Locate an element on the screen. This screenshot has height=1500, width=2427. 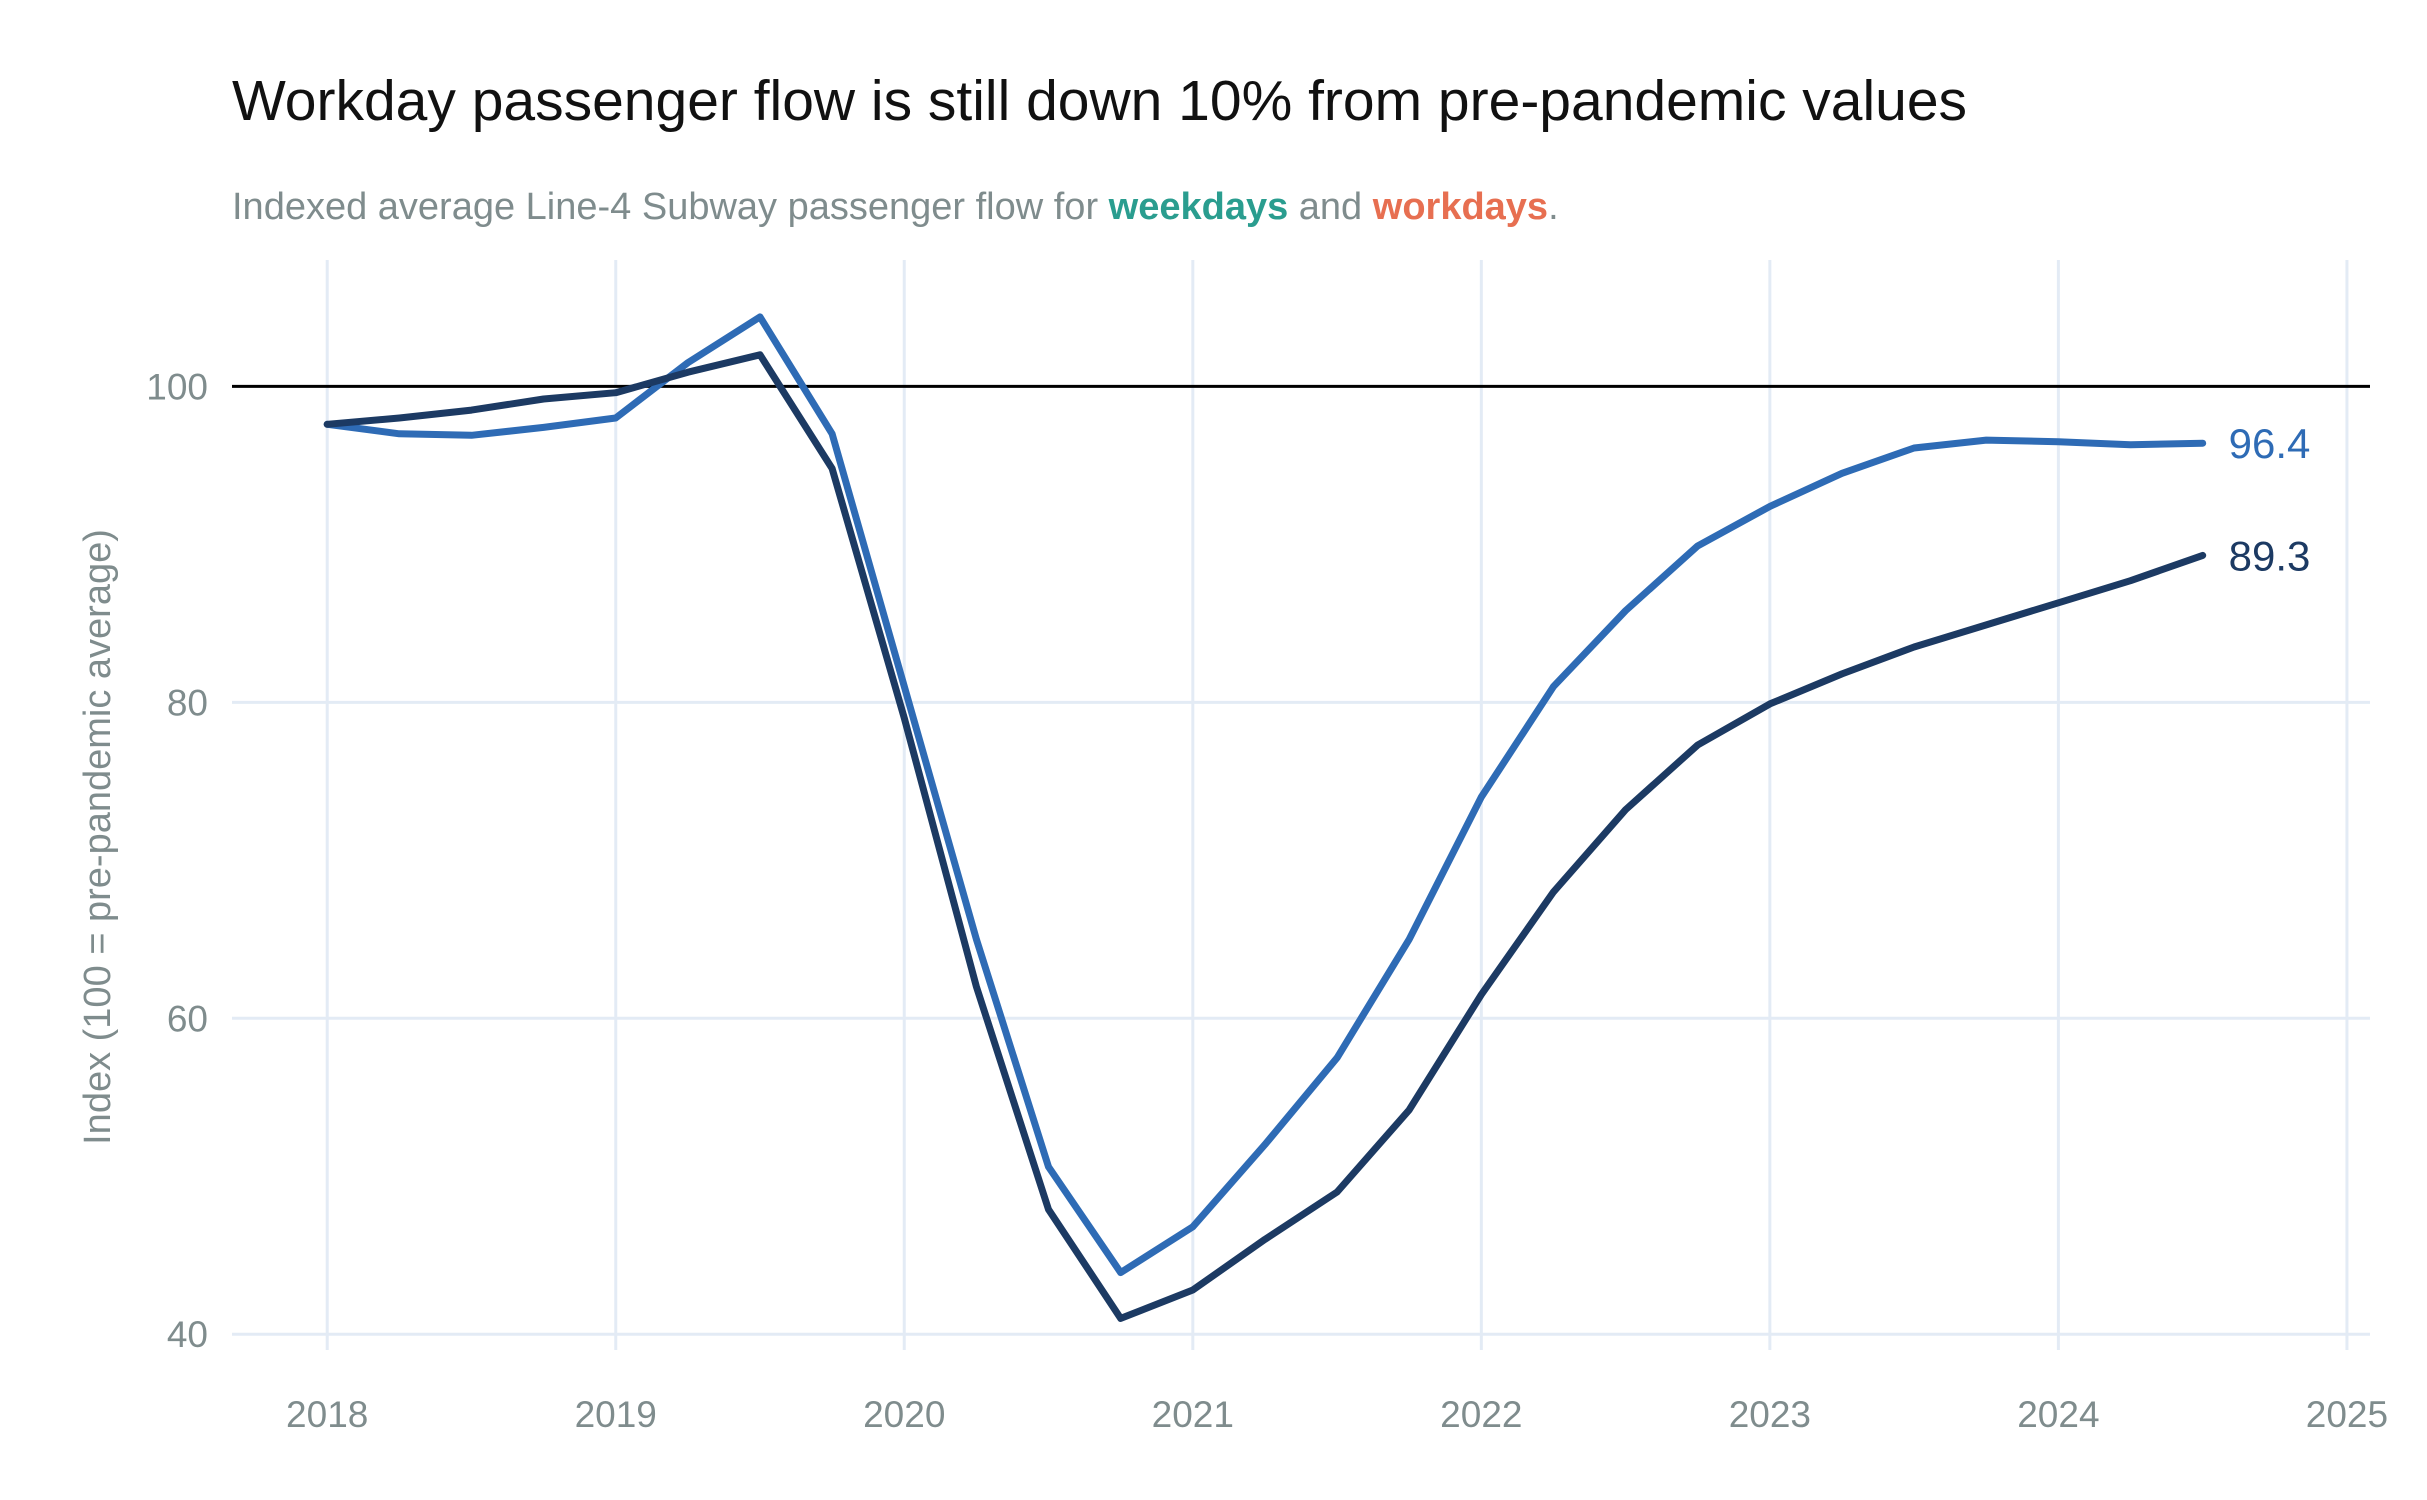
subtitle-weekdays-highlight: weekdays is located at coordinates (1198, 207).